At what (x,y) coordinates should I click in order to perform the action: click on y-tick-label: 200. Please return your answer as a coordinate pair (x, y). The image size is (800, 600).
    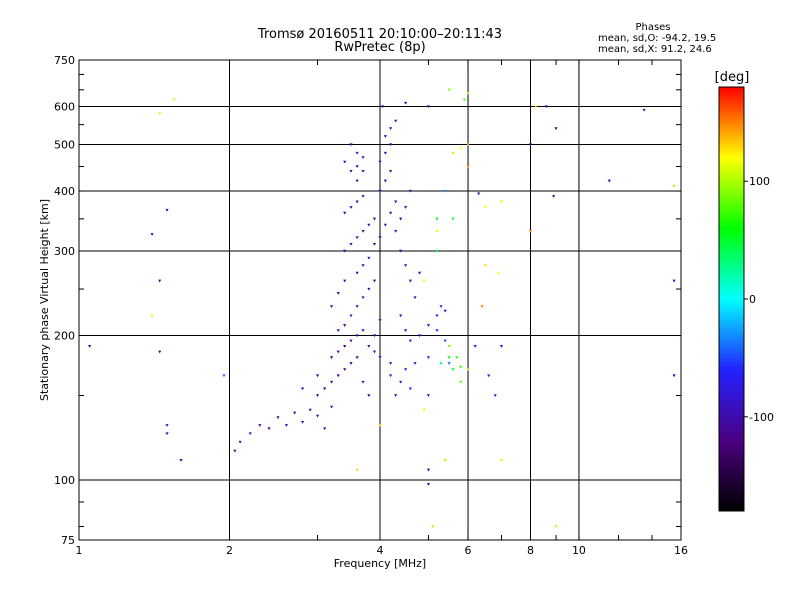
    Looking at the image, I should click on (64, 336).